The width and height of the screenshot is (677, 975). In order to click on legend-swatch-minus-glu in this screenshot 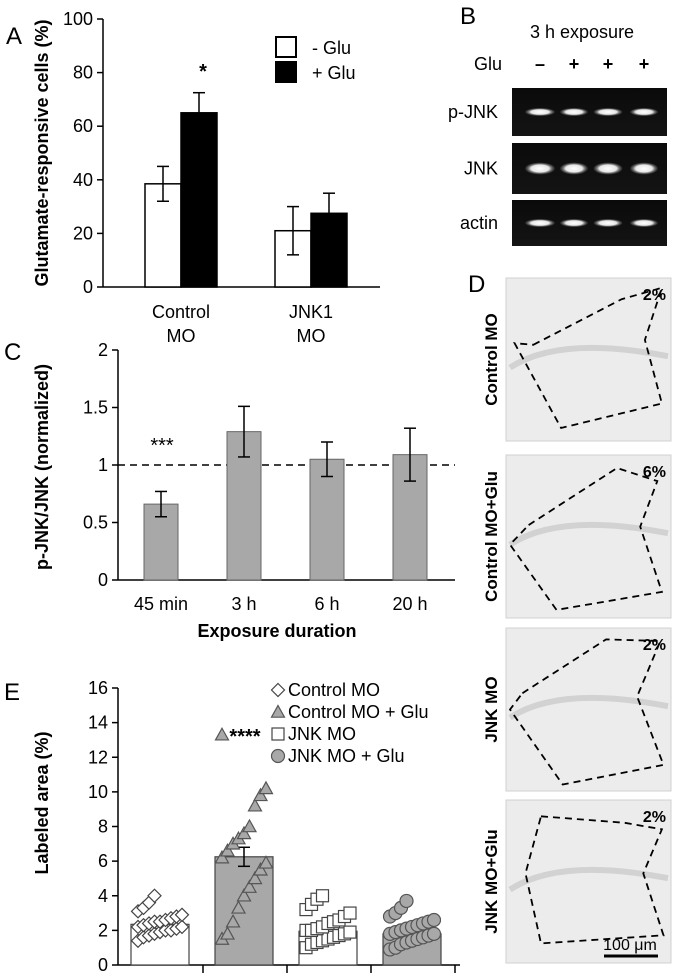, I will do `click(286, 47)`.